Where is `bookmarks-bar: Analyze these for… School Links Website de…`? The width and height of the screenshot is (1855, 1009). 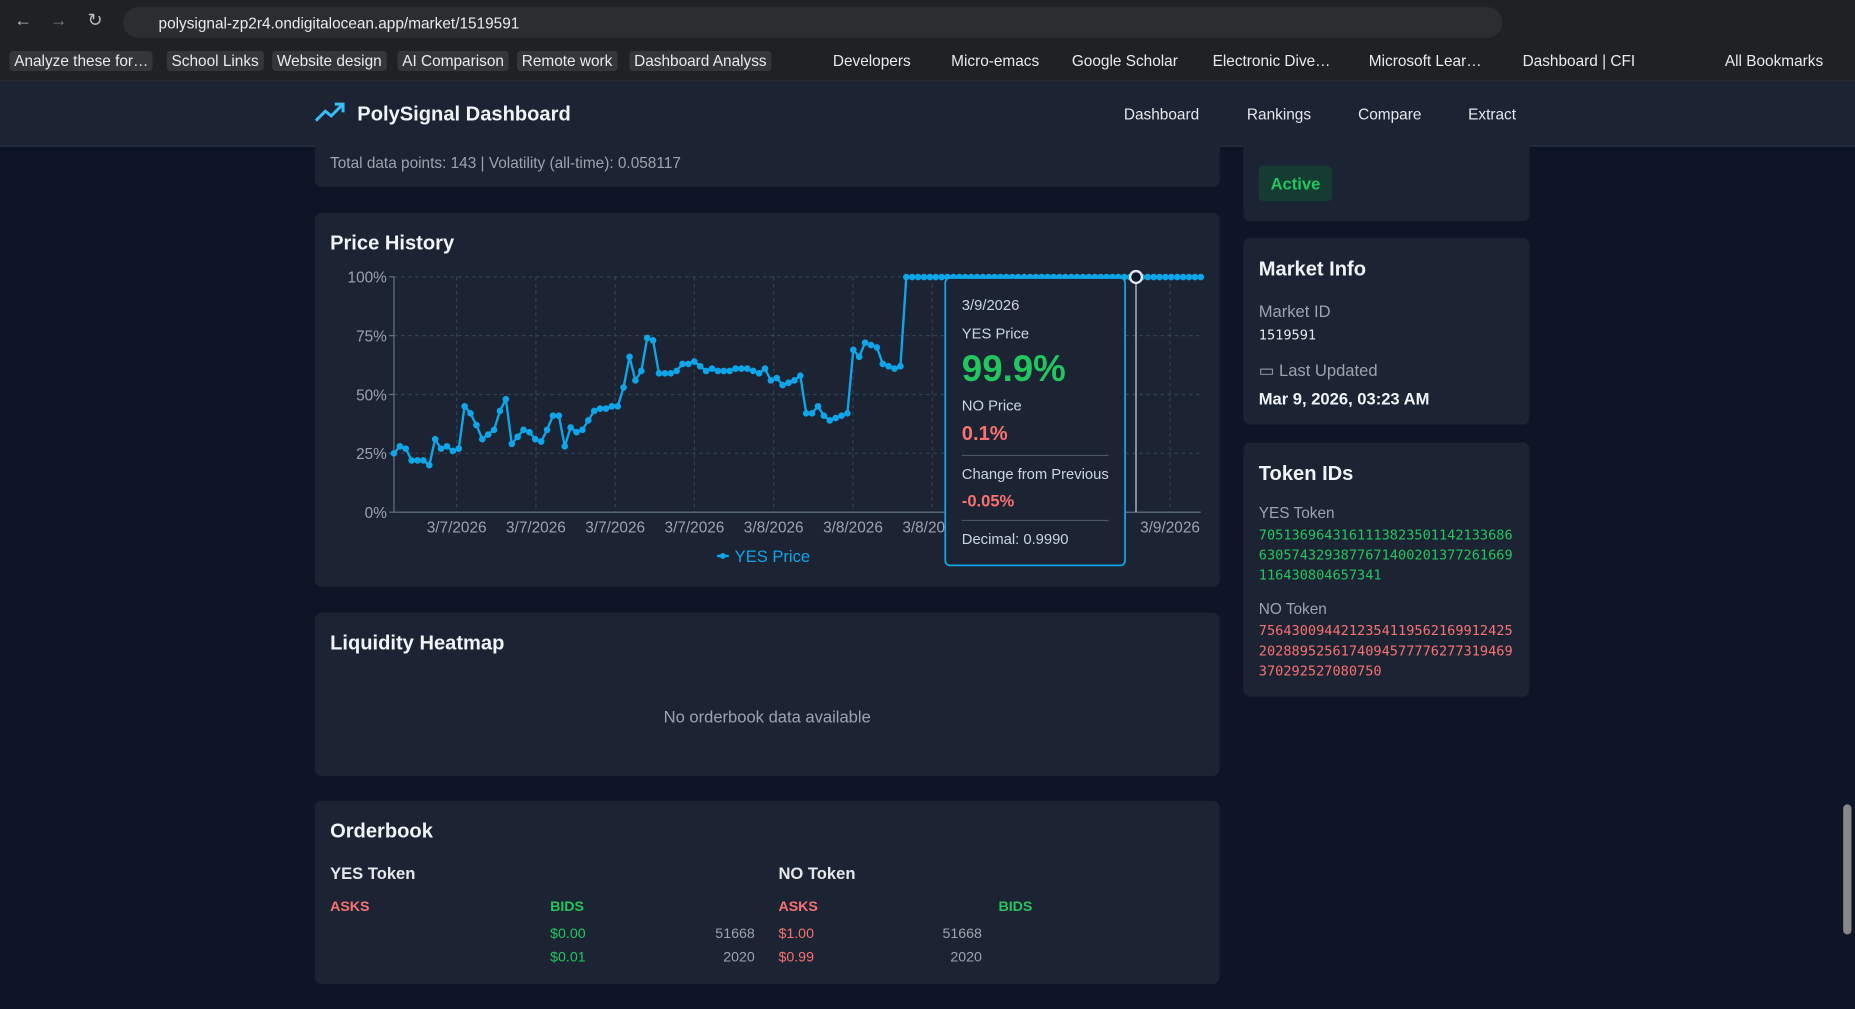 bookmarks-bar: Analyze these for… School Links Website de… is located at coordinates (927, 62).